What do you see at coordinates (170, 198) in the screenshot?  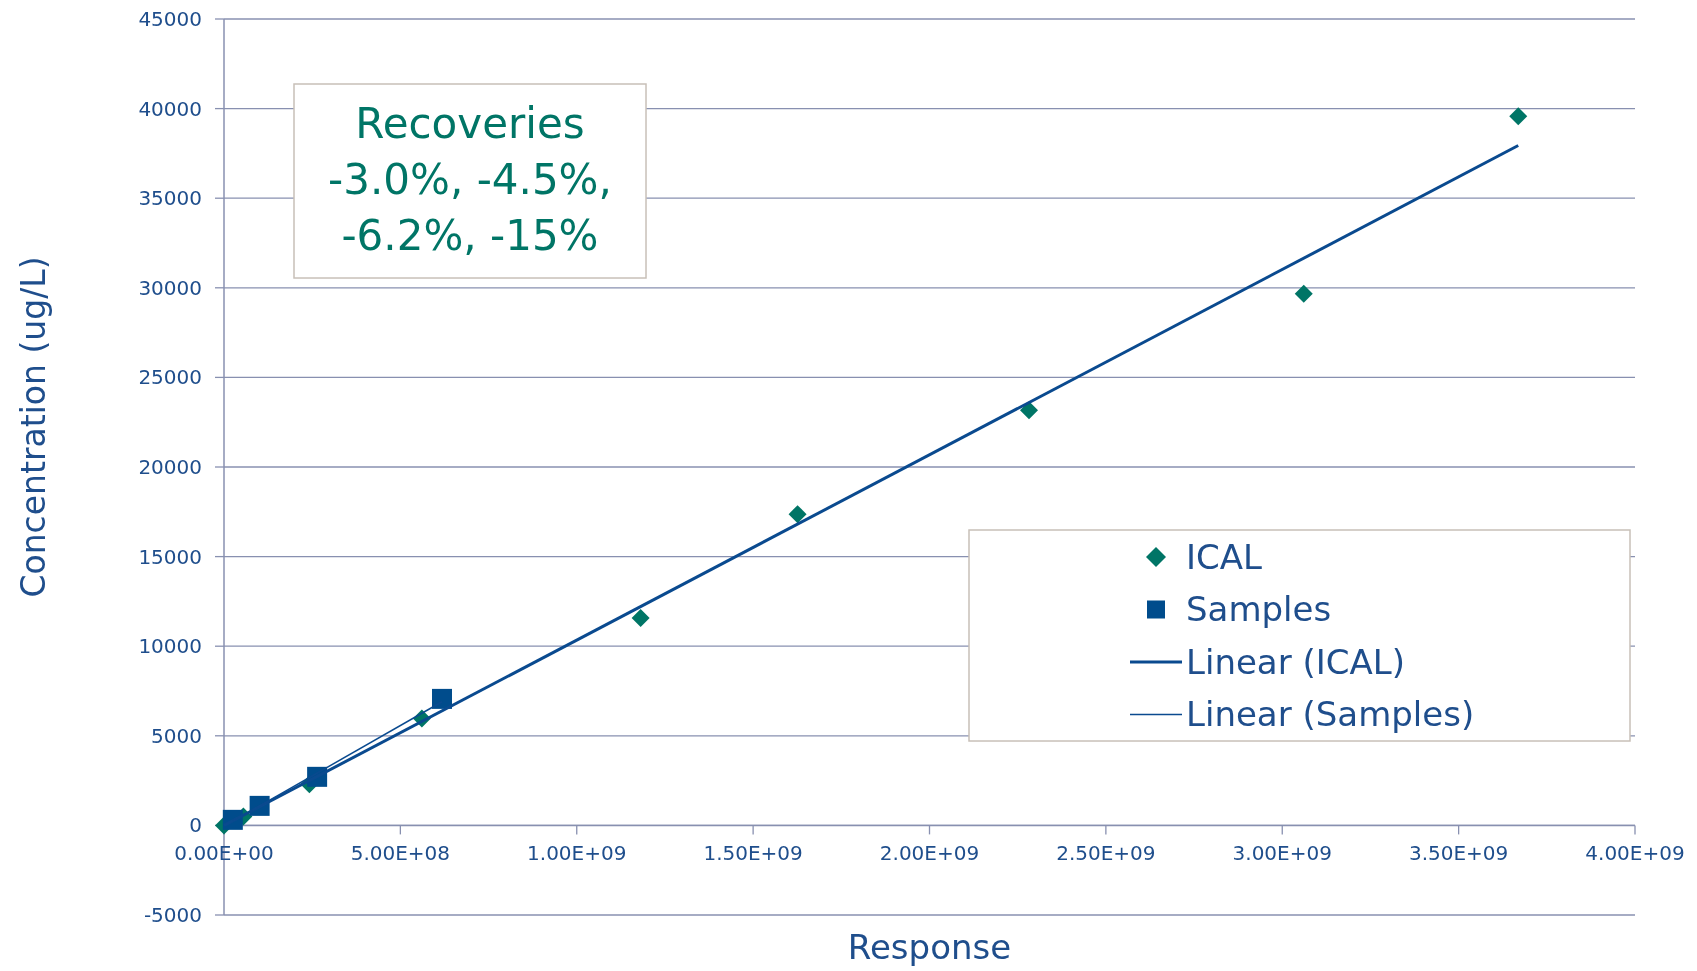 I see `y-tick-label: 35000` at bounding box center [170, 198].